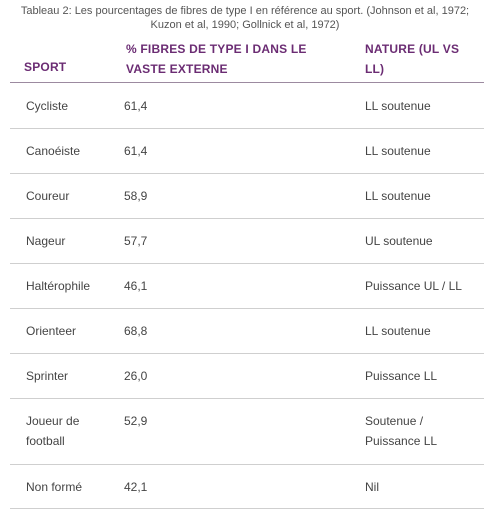 The width and height of the screenshot is (489, 512). I want to click on cell-sport: Sprinter, so click(47, 376).